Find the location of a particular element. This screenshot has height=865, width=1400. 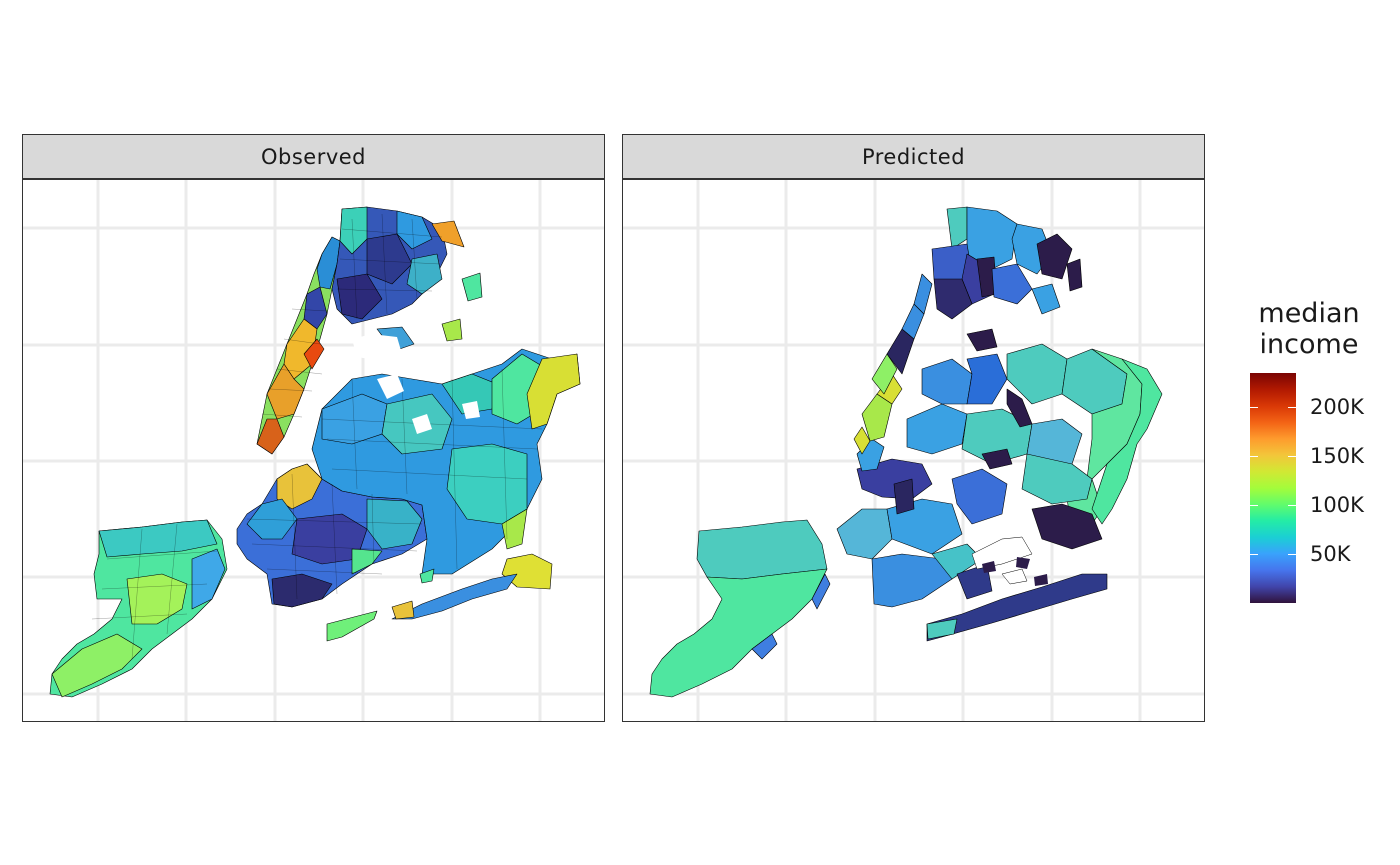

region-brooklyn-west is located at coordinates (272, 519).